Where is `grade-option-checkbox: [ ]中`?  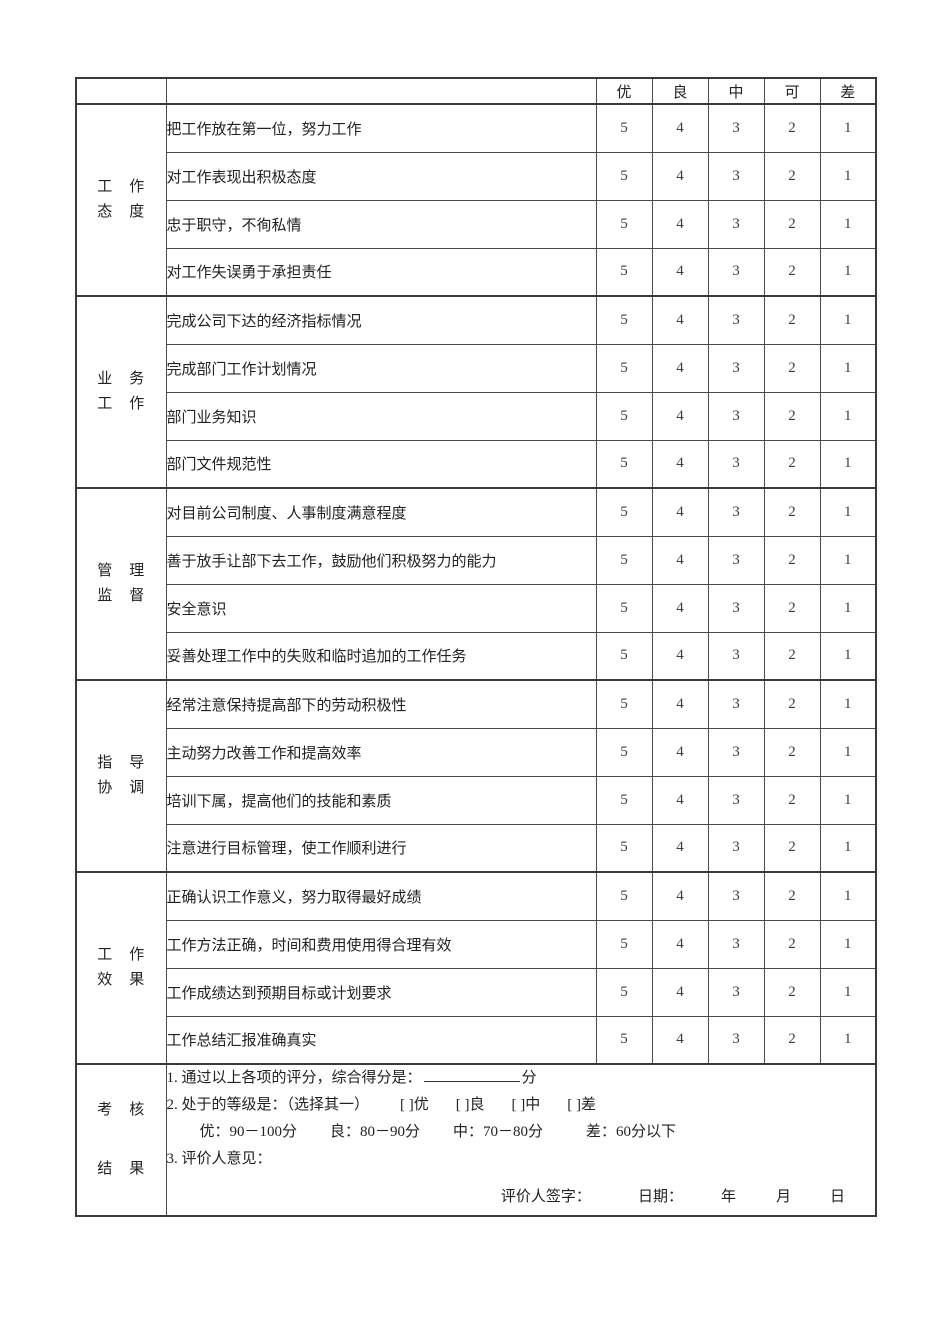
grade-option-checkbox: [ ]中 is located at coordinates (526, 1105).